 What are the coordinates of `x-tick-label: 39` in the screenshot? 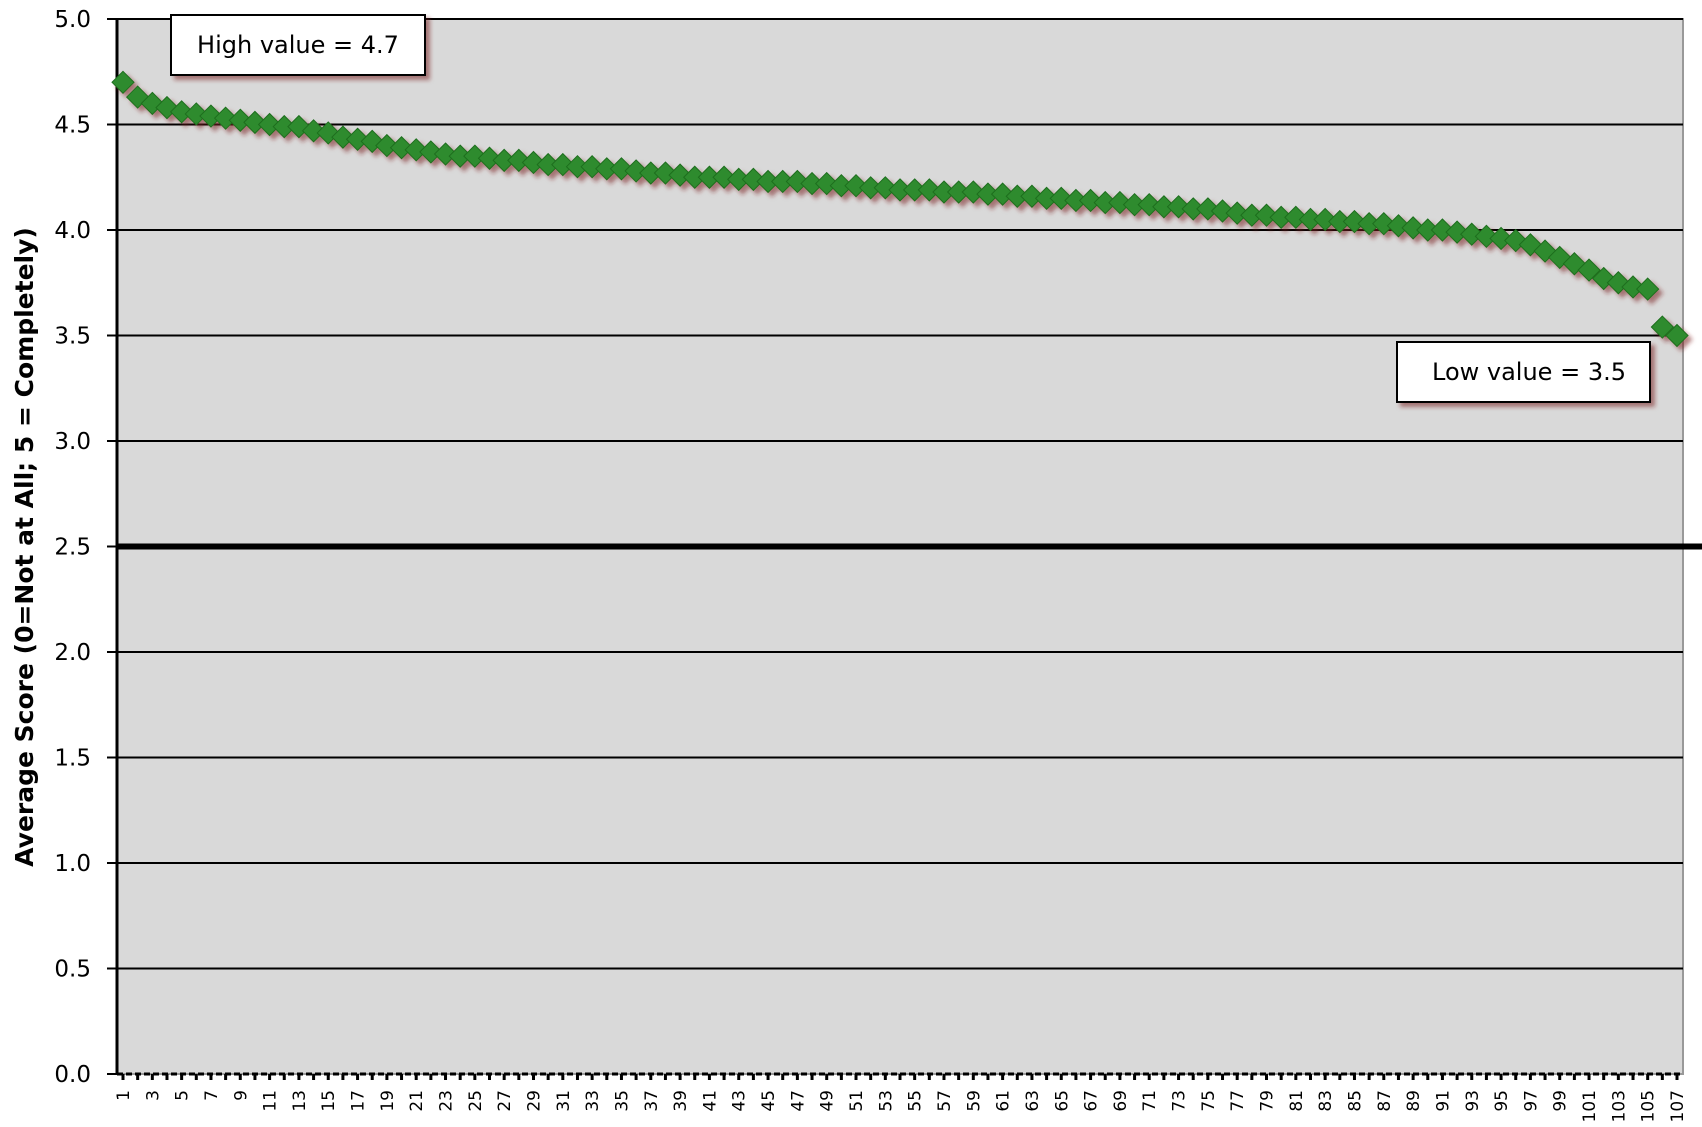 It's located at (681, 1101).